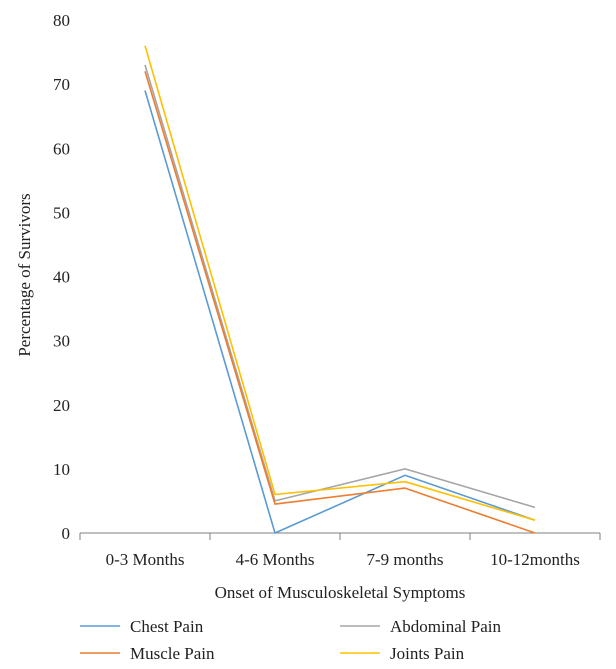 The width and height of the screenshot is (616, 669). What do you see at coordinates (535, 559) in the screenshot?
I see `x-tick-label: 10-12months` at bounding box center [535, 559].